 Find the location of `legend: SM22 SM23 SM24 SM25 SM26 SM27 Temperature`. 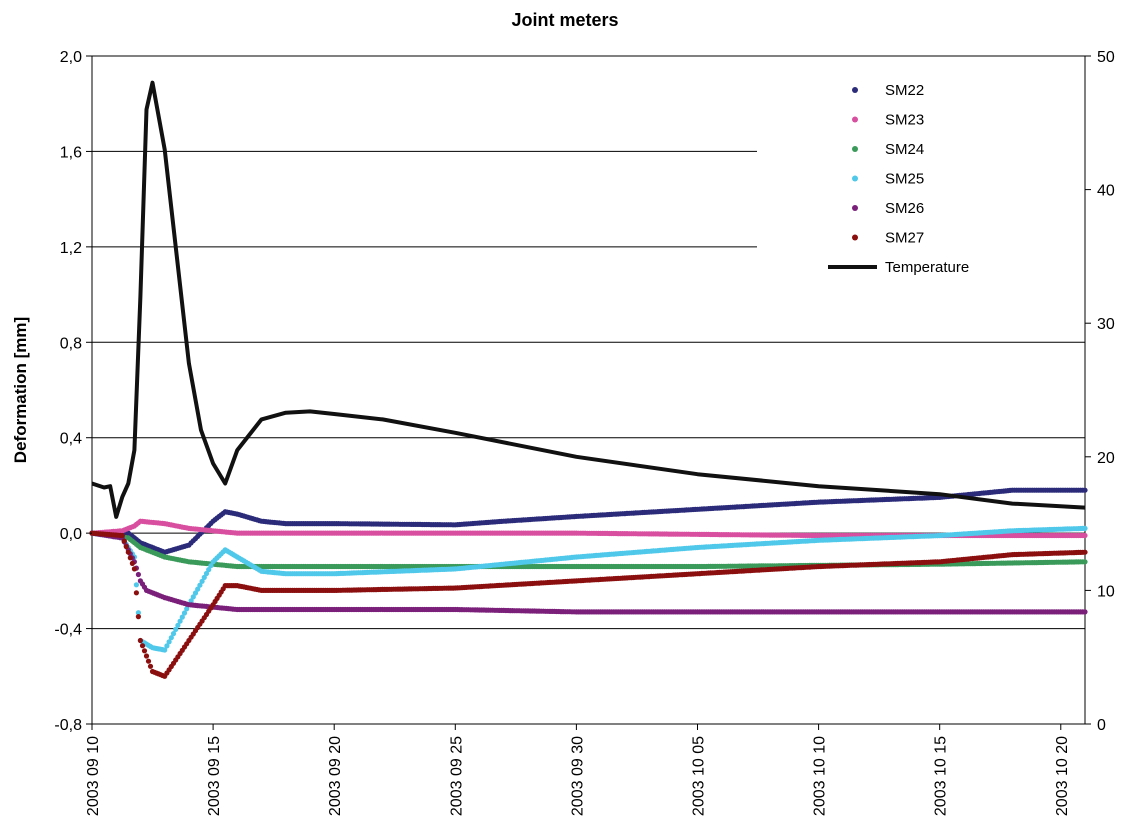

legend: SM22 SM23 SM24 SM25 SM26 SM27 Temperature is located at coordinates (898, 179).